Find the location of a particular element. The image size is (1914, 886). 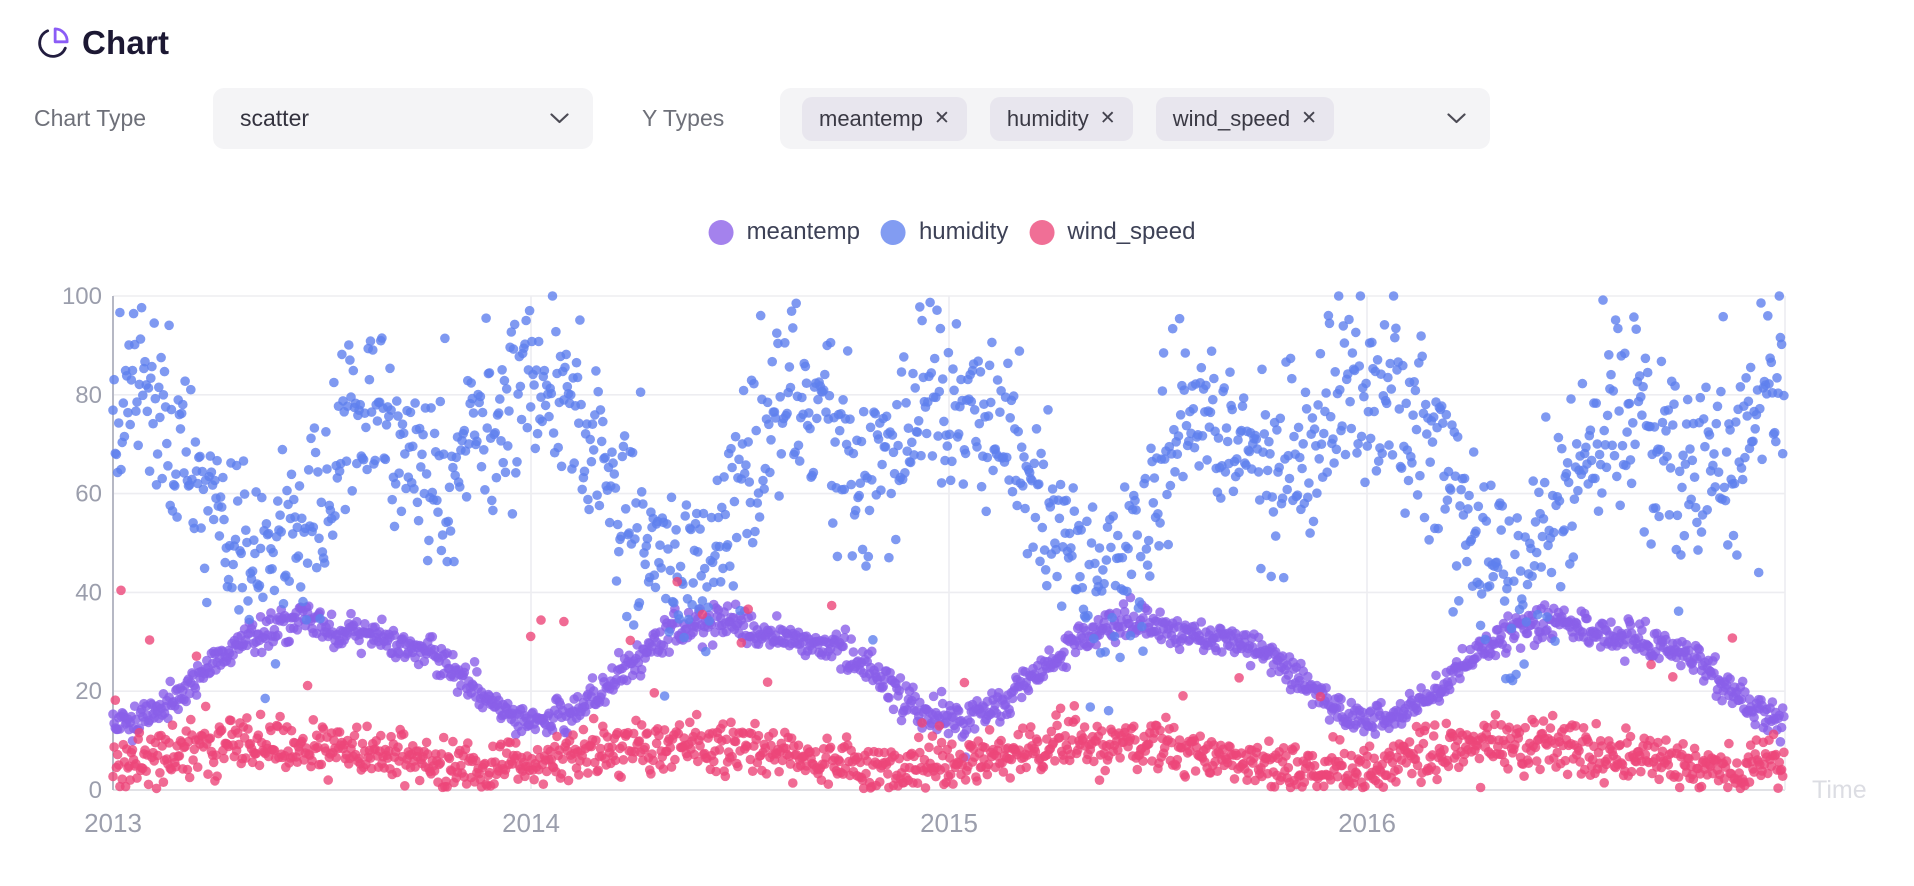

svg-text: 20 is located at coordinates (88, 691).